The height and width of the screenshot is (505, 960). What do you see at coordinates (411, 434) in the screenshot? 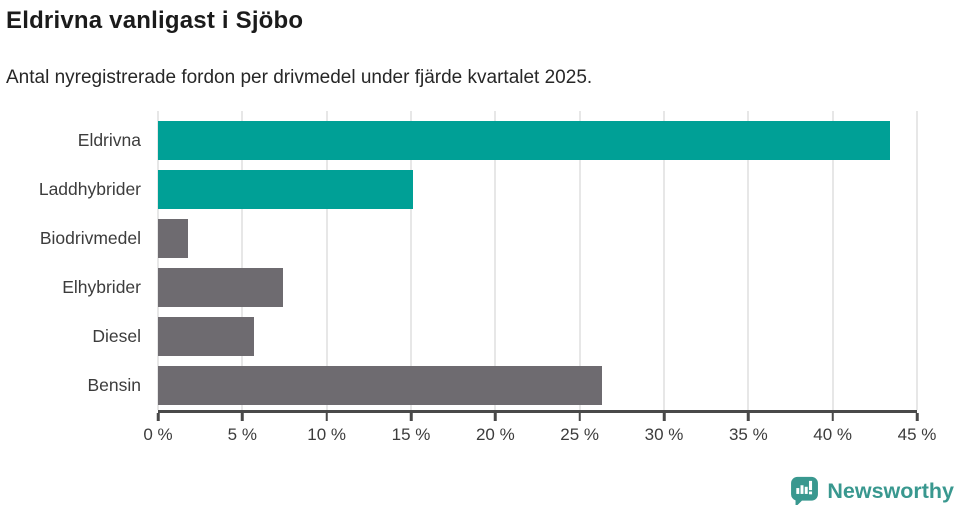
I see `axis-tick-label: 15 %` at bounding box center [411, 434].